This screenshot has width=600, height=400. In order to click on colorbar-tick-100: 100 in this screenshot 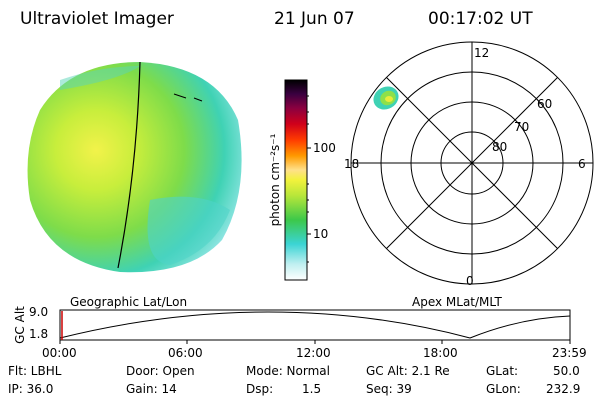, I will do `click(324, 148)`.